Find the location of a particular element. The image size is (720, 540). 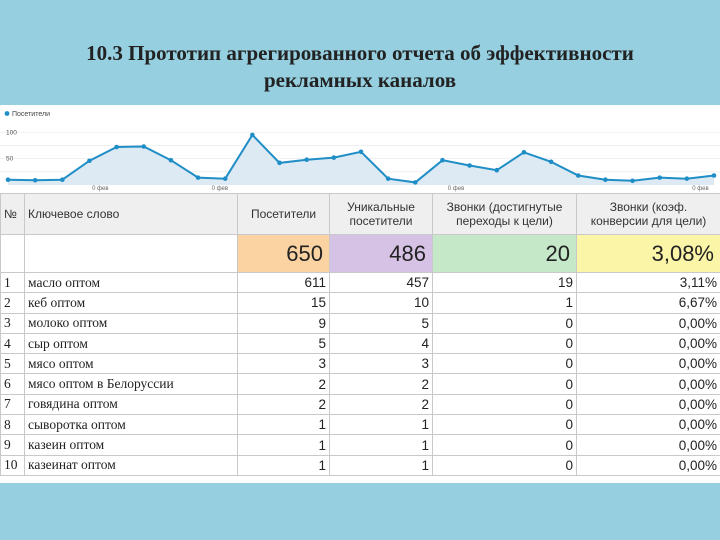

table-row: 2 кеб оптом 15 10 1 6,67% is located at coordinates (360, 303).